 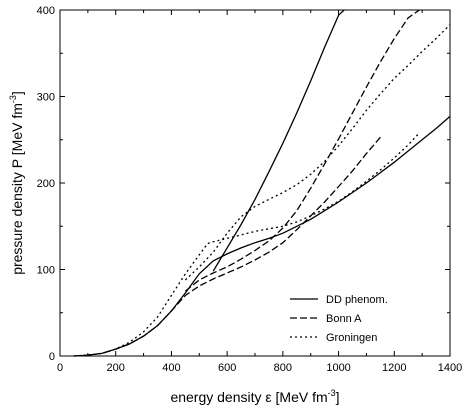 I want to click on legend-label: Bonn A, so click(x=344, y=319).